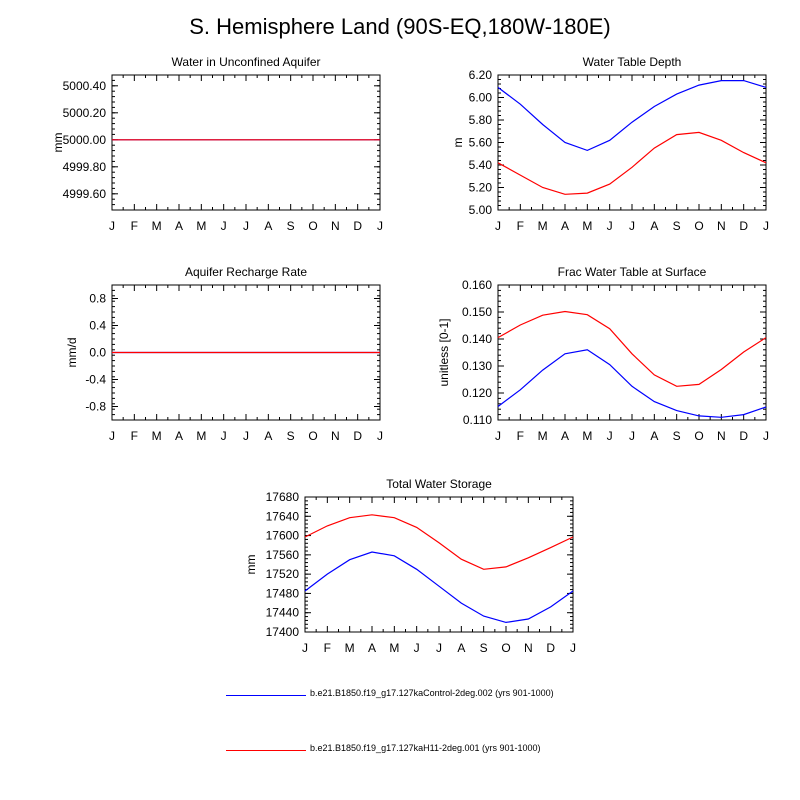 The width and height of the screenshot is (800, 800). I want to click on y-tick-label: 4999.60, so click(85, 194).